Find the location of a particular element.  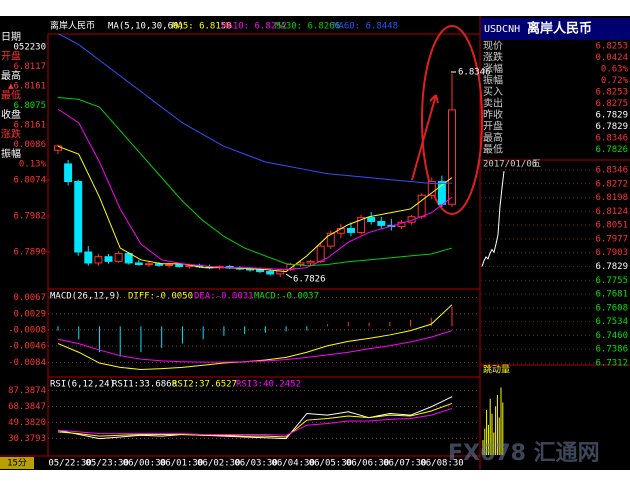

rsi-legend: RSI3:40.2452 is located at coordinates (268, 385).